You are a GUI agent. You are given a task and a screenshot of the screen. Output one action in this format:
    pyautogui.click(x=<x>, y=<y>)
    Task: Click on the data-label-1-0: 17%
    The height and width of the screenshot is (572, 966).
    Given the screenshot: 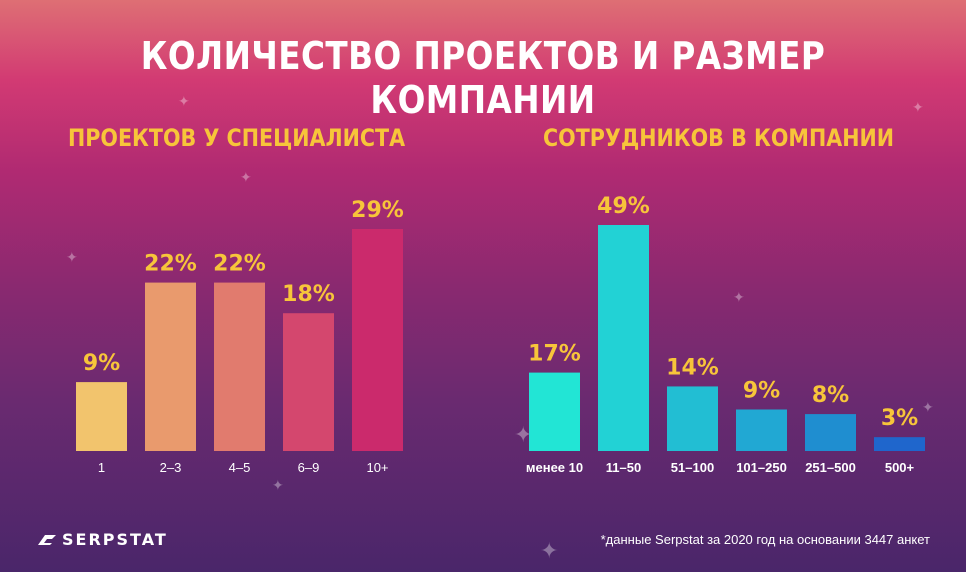 What is the action you would take?
    pyautogui.click(x=554, y=354)
    